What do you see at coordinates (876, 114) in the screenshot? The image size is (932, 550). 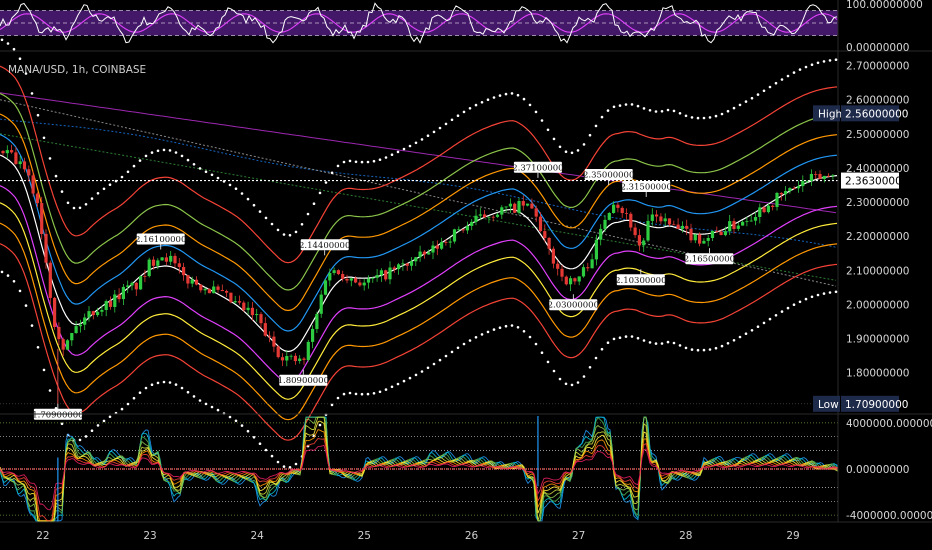 I see `tag-value: 2.56000000` at bounding box center [876, 114].